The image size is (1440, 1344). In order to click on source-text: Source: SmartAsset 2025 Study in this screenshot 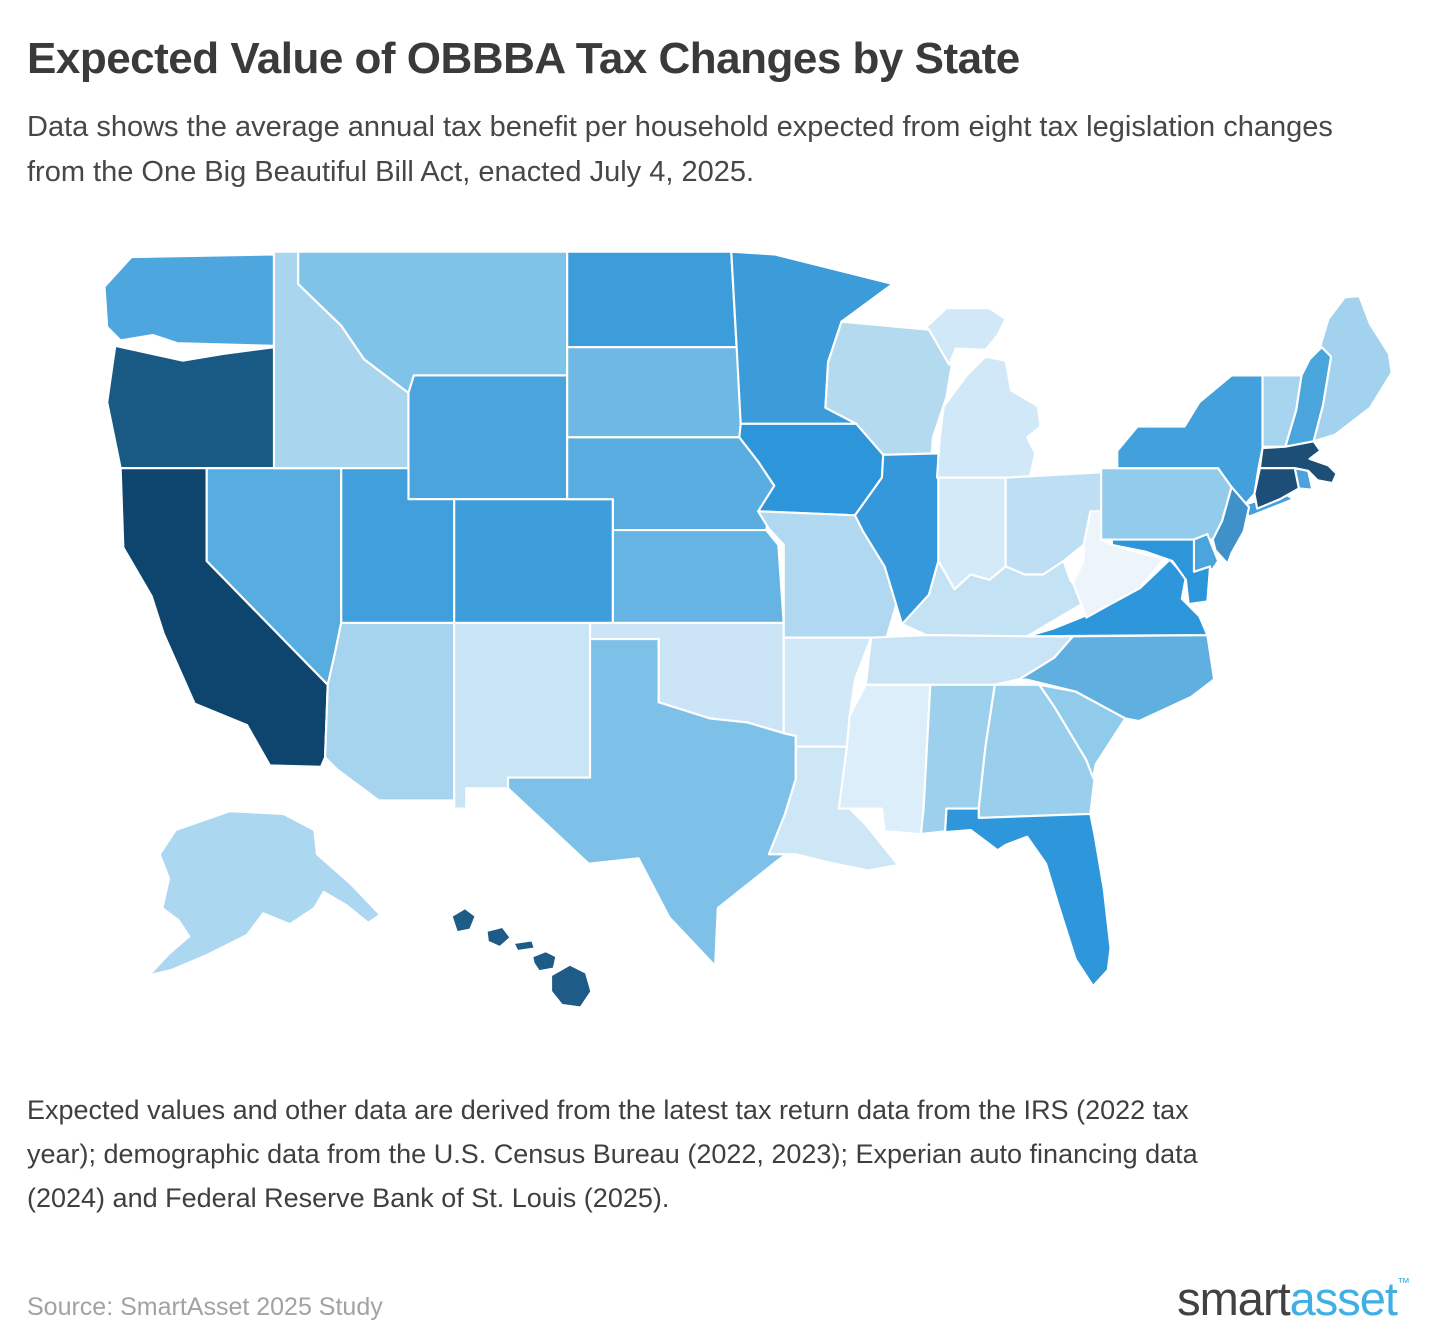, I will do `click(205, 1307)`.